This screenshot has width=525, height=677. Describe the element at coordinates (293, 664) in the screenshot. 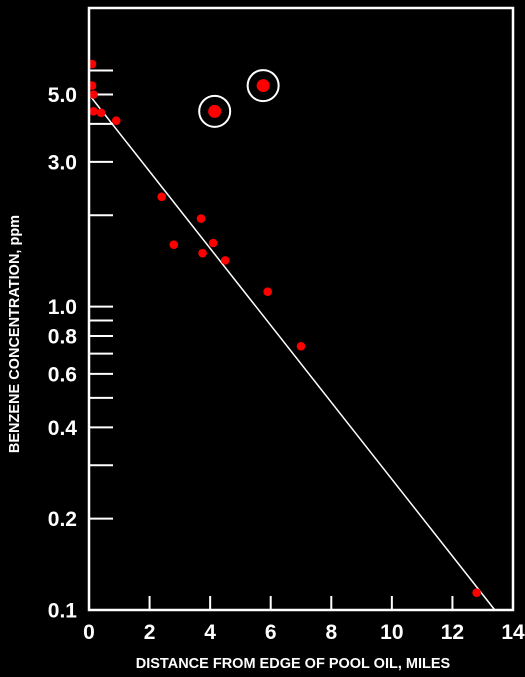

I see `x-axis-title: DISTANCE FROM EDGE OF POOL OIL, MILES` at that location.